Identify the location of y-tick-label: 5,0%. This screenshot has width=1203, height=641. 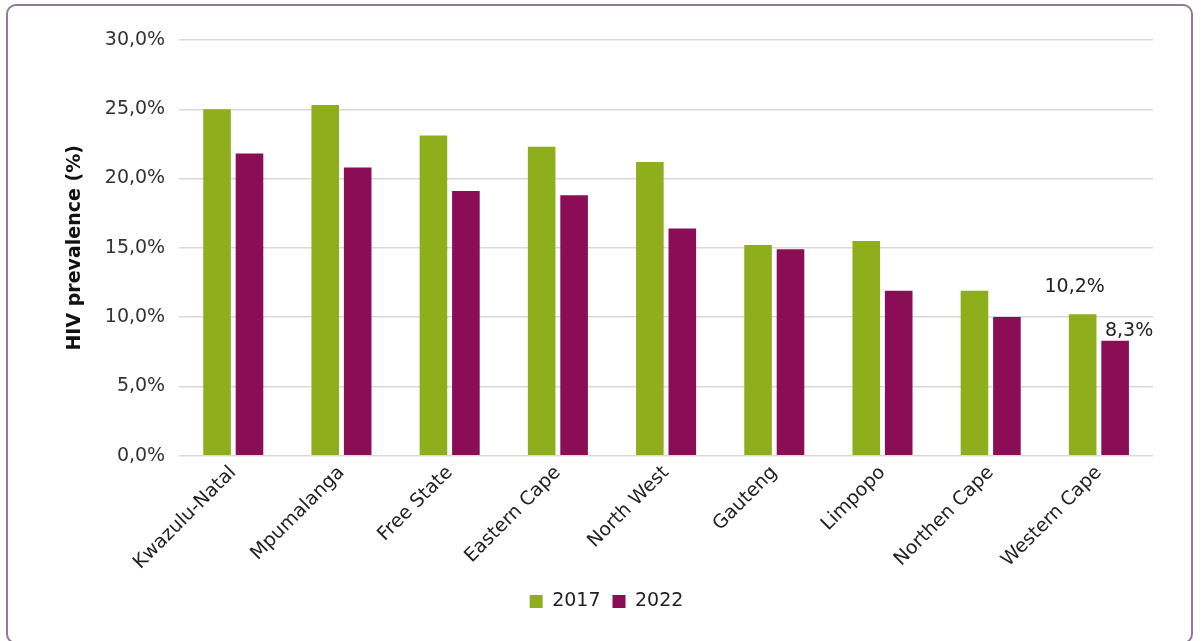
(141, 384).